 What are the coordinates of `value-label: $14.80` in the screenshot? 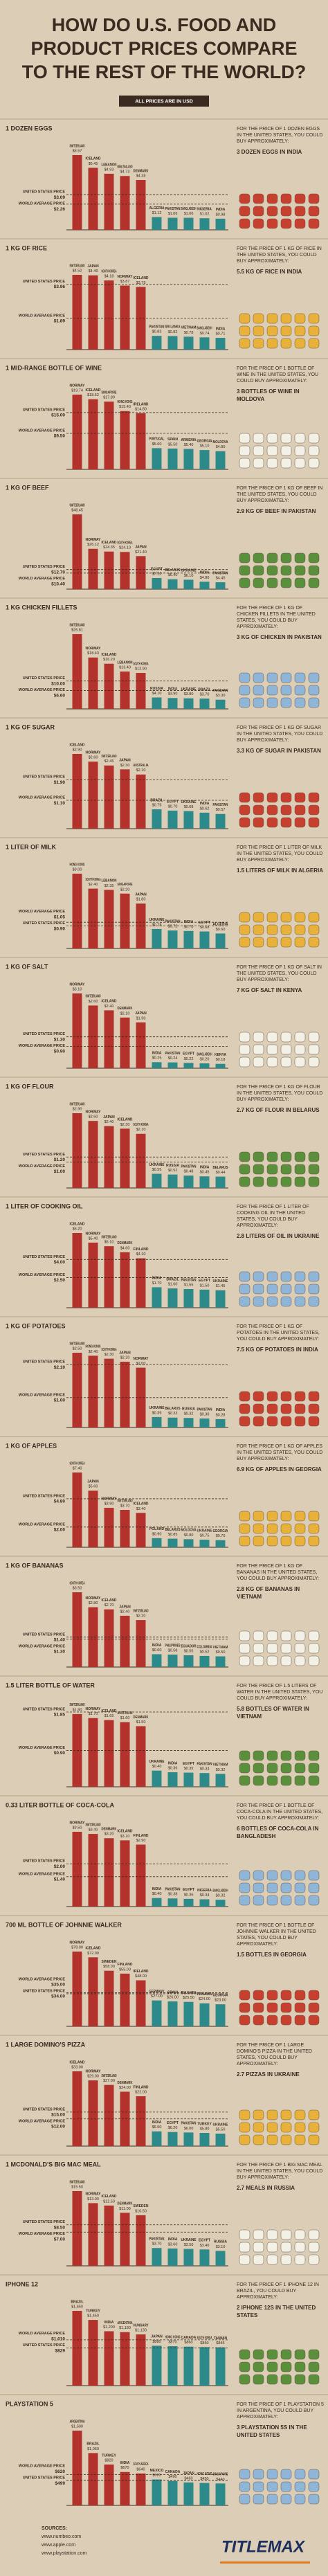 It's located at (141, 409).